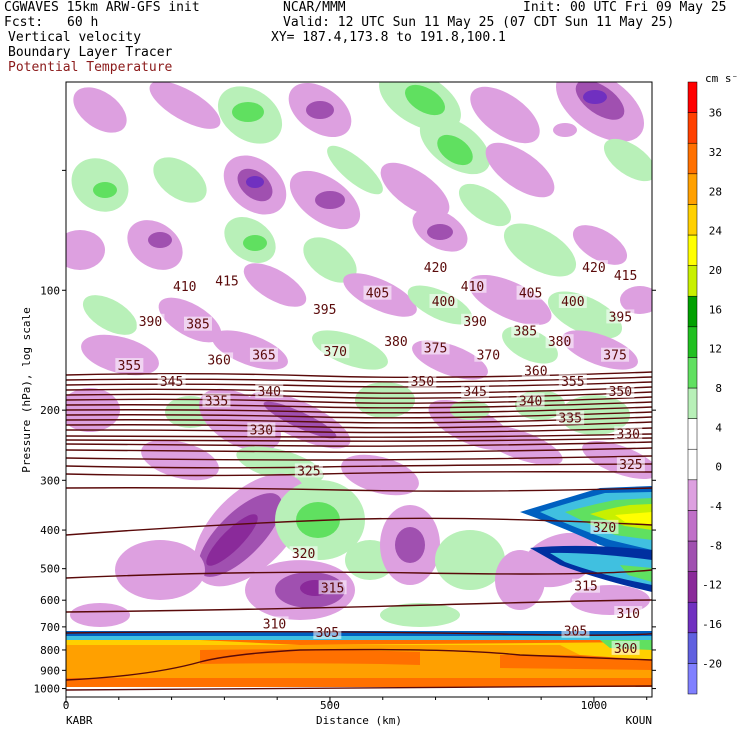 This screenshot has height=740, width=740. Describe the element at coordinates (83, 22) in the screenshot. I see `forecast-hour: 60 h` at that location.